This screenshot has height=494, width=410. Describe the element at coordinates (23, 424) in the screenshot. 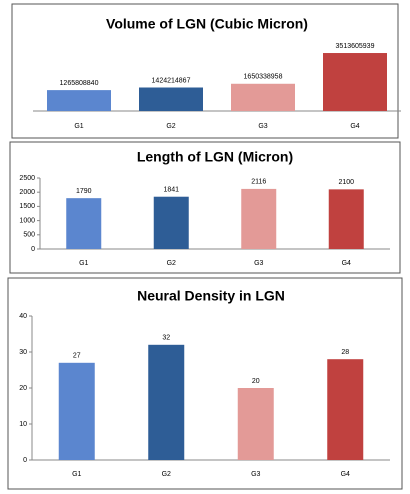

I see `y-tick-label: 10` at that location.